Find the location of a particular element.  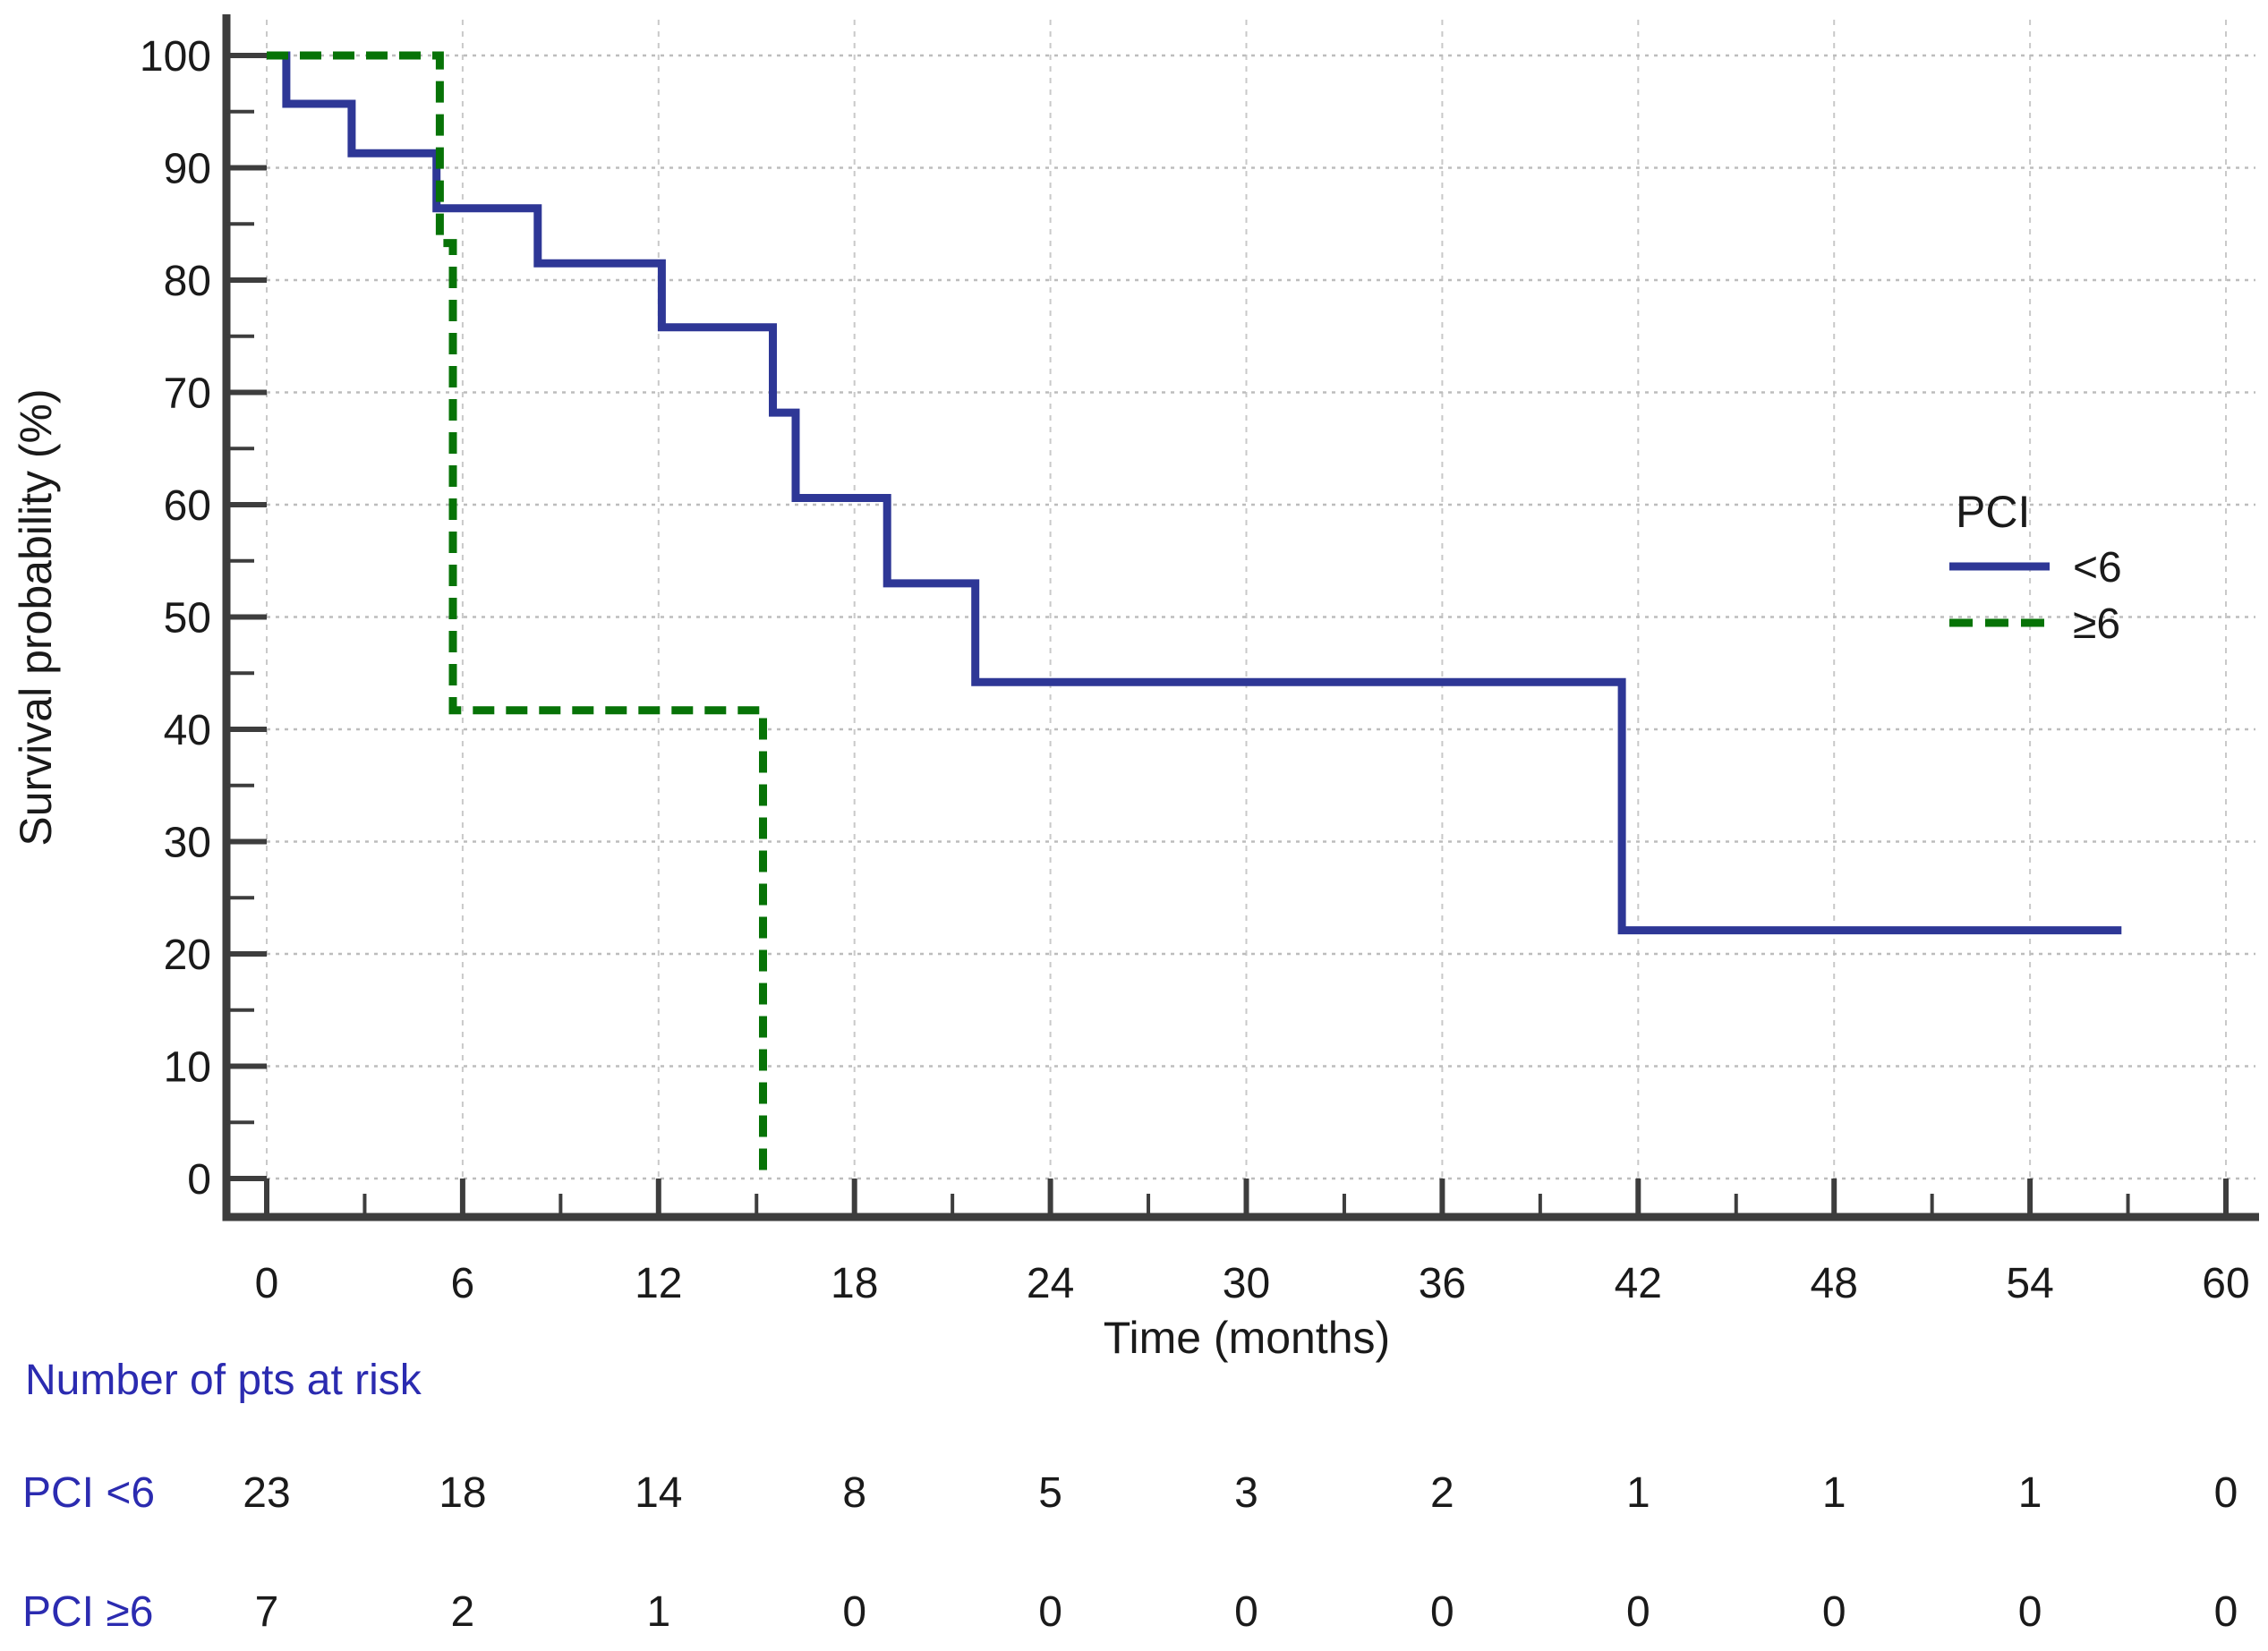

y-tick-label: 60 is located at coordinates (188, 506).